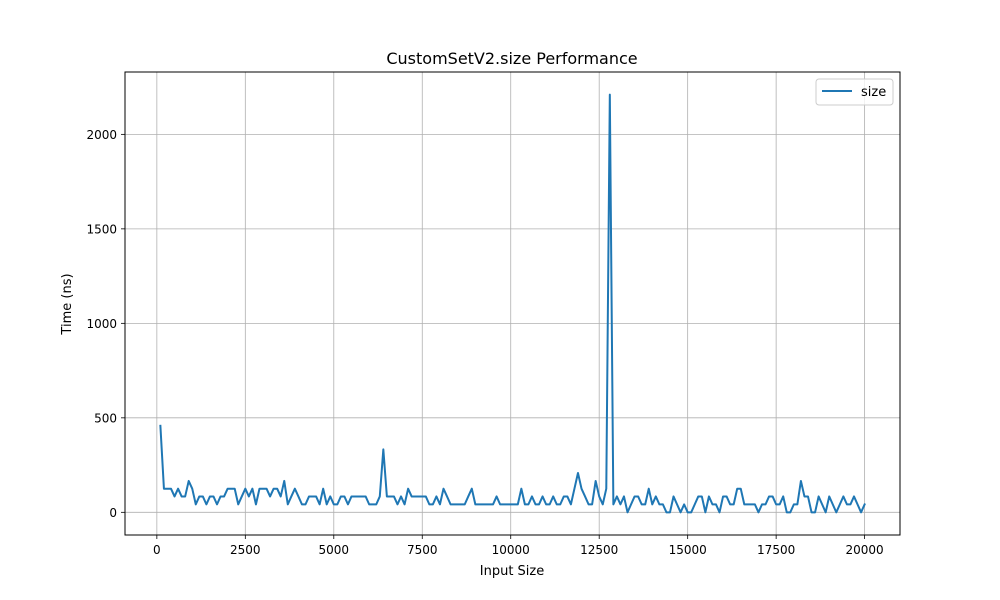  Describe the element at coordinates (334, 550) in the screenshot. I see `x-tick-label: 5000` at that location.